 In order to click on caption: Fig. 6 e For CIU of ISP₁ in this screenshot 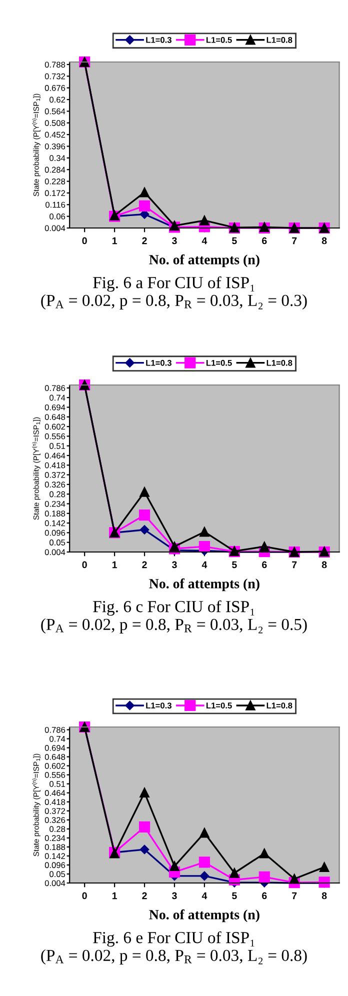, I will do `click(173, 939)`.